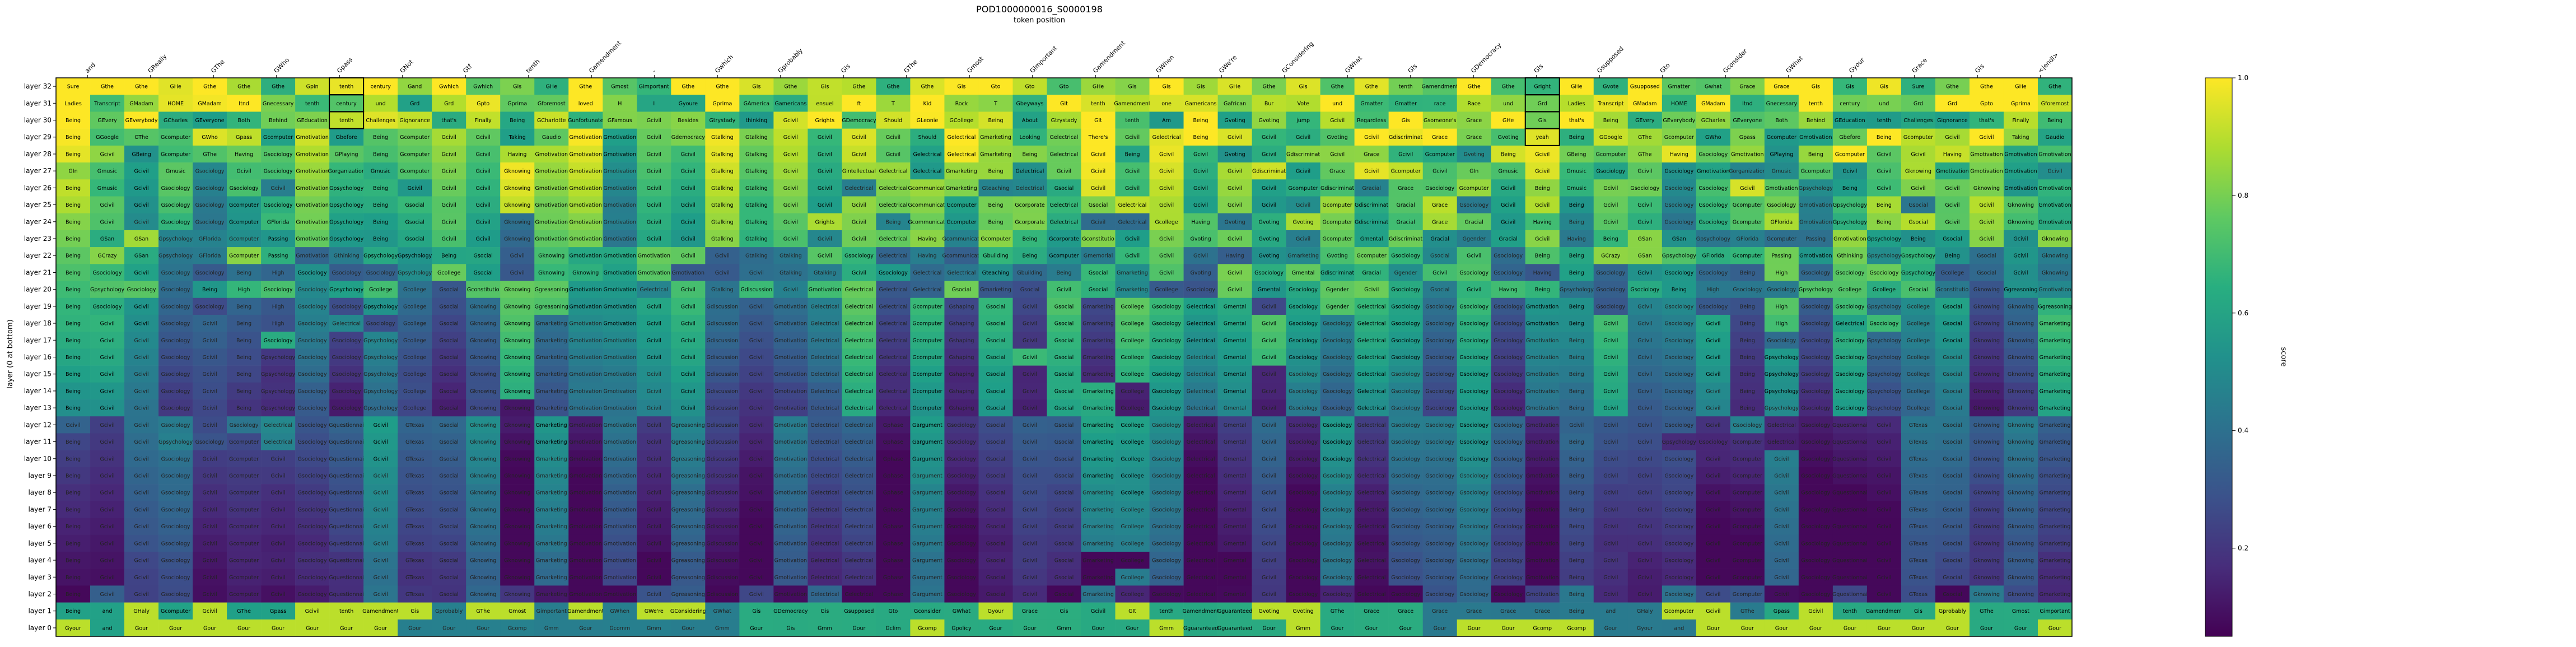  Describe the element at coordinates (756, 611) in the screenshot. I see `heatmap-cell-label: Gis` at that location.